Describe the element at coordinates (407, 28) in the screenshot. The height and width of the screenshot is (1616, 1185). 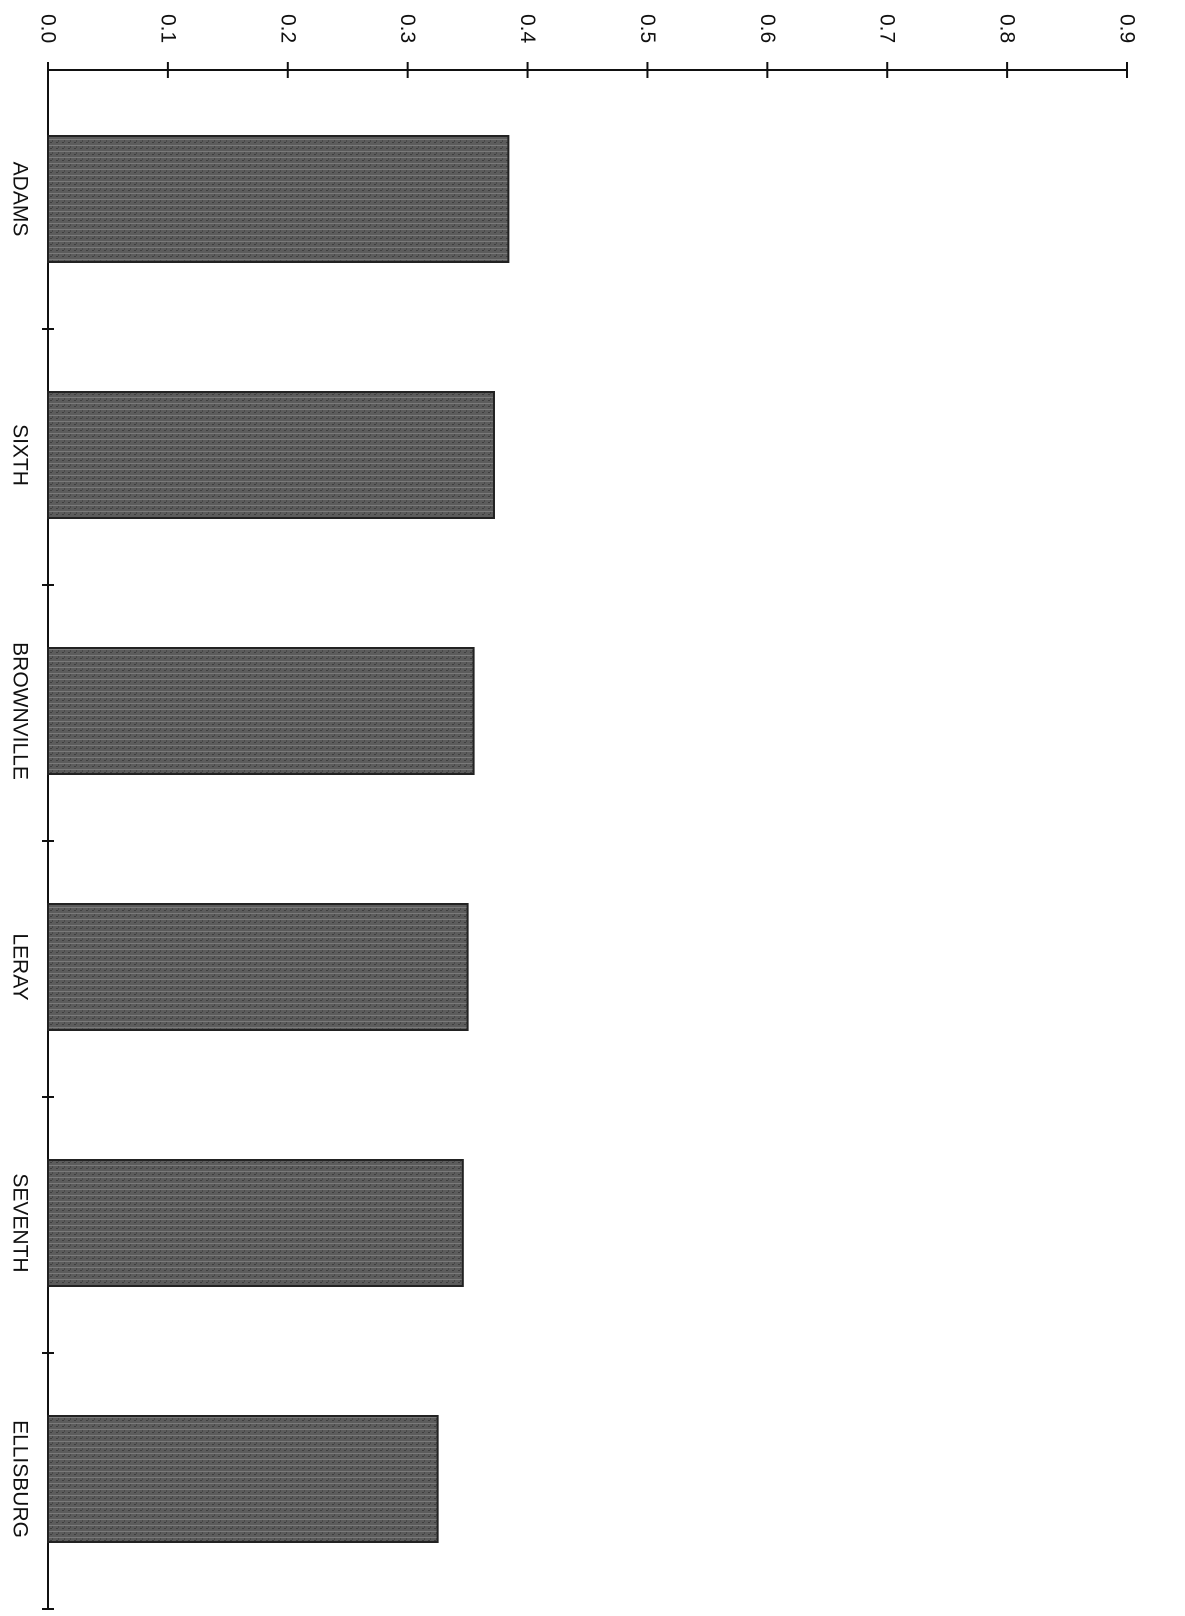
I see `tick-label: 0.3` at that location.